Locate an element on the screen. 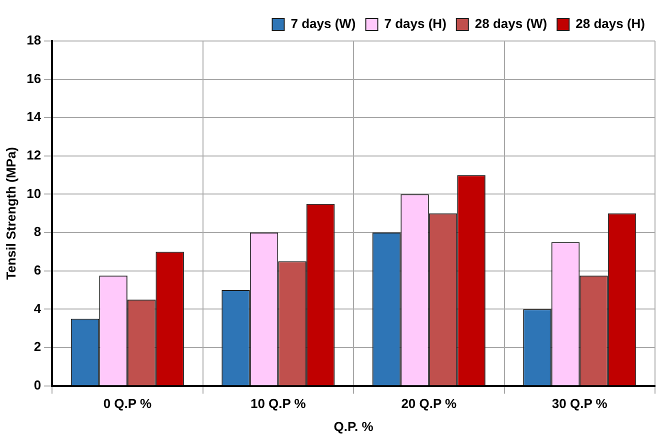 The image size is (665, 439). x-tick-label: 20 Q.P % is located at coordinates (429, 404).